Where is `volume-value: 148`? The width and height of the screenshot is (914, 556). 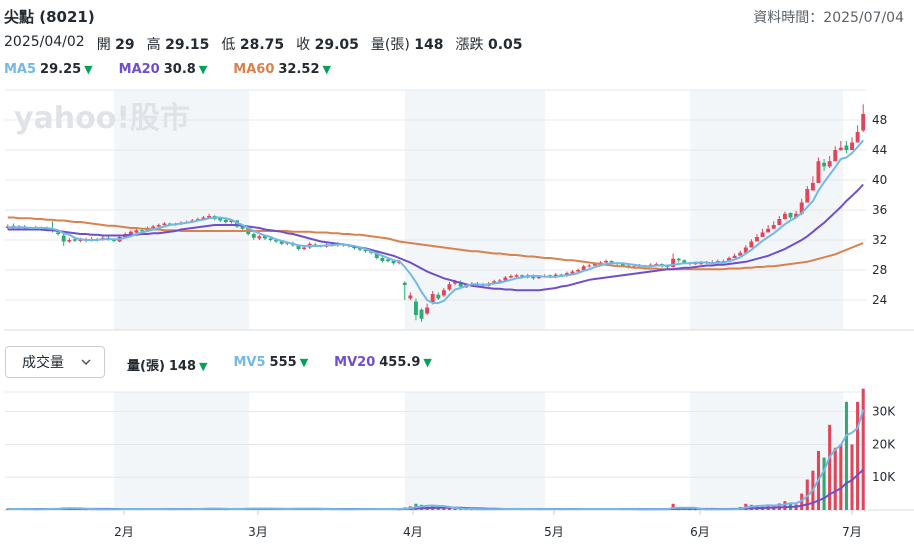 volume-value: 148 is located at coordinates (429, 45).